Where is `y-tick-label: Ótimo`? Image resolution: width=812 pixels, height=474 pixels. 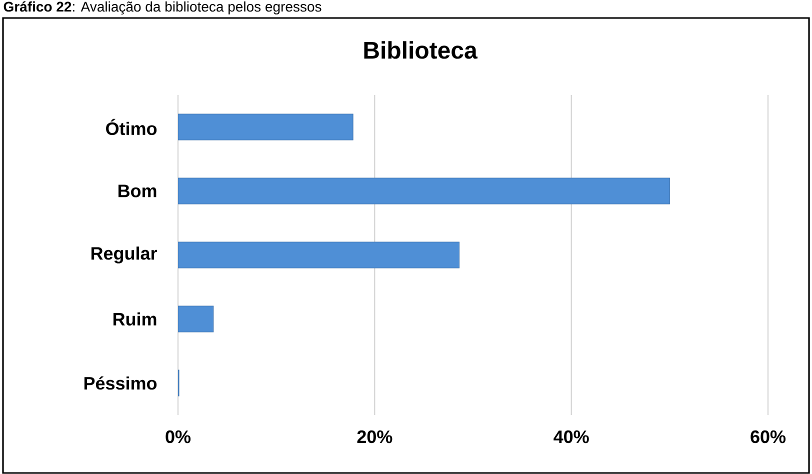 y-tick-label: Ótimo is located at coordinates (131, 127).